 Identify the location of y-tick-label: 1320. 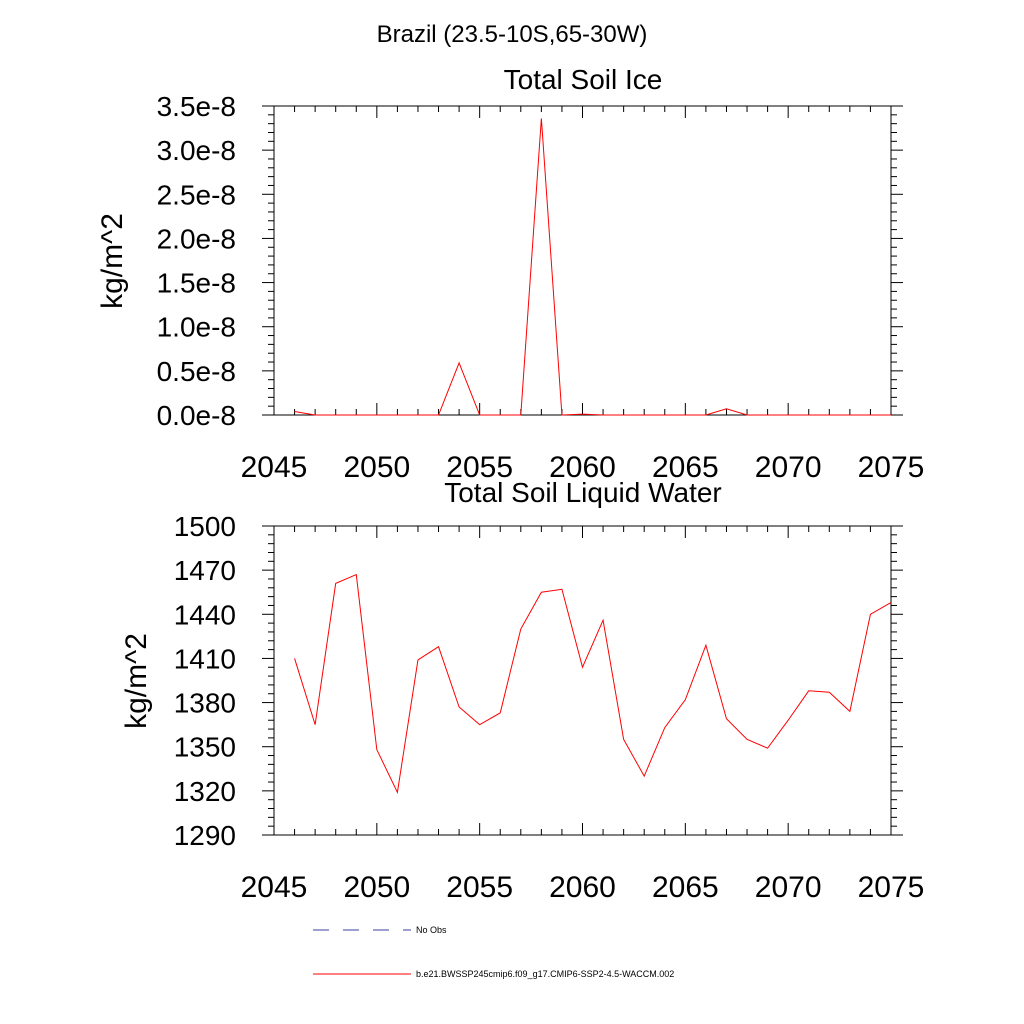
(205, 791).